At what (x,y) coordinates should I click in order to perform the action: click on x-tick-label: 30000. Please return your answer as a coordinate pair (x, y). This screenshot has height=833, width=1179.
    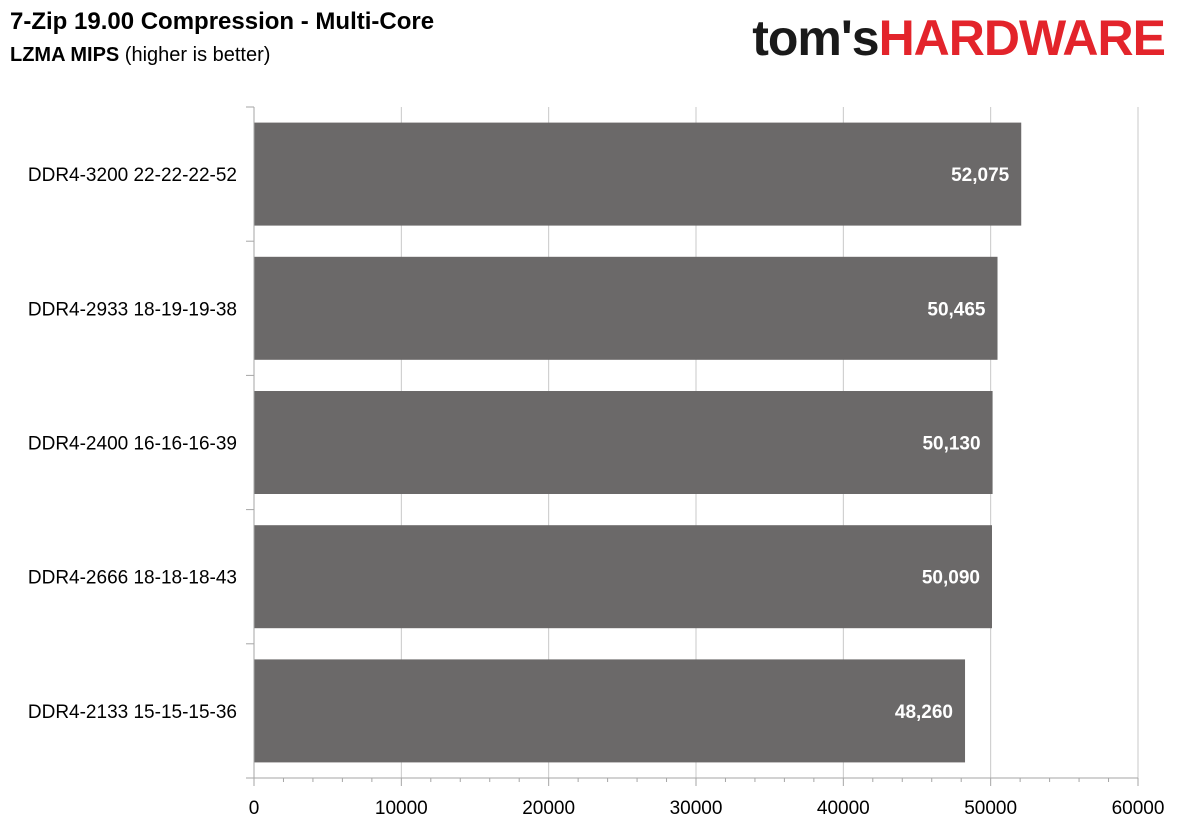
    Looking at the image, I should click on (696, 808).